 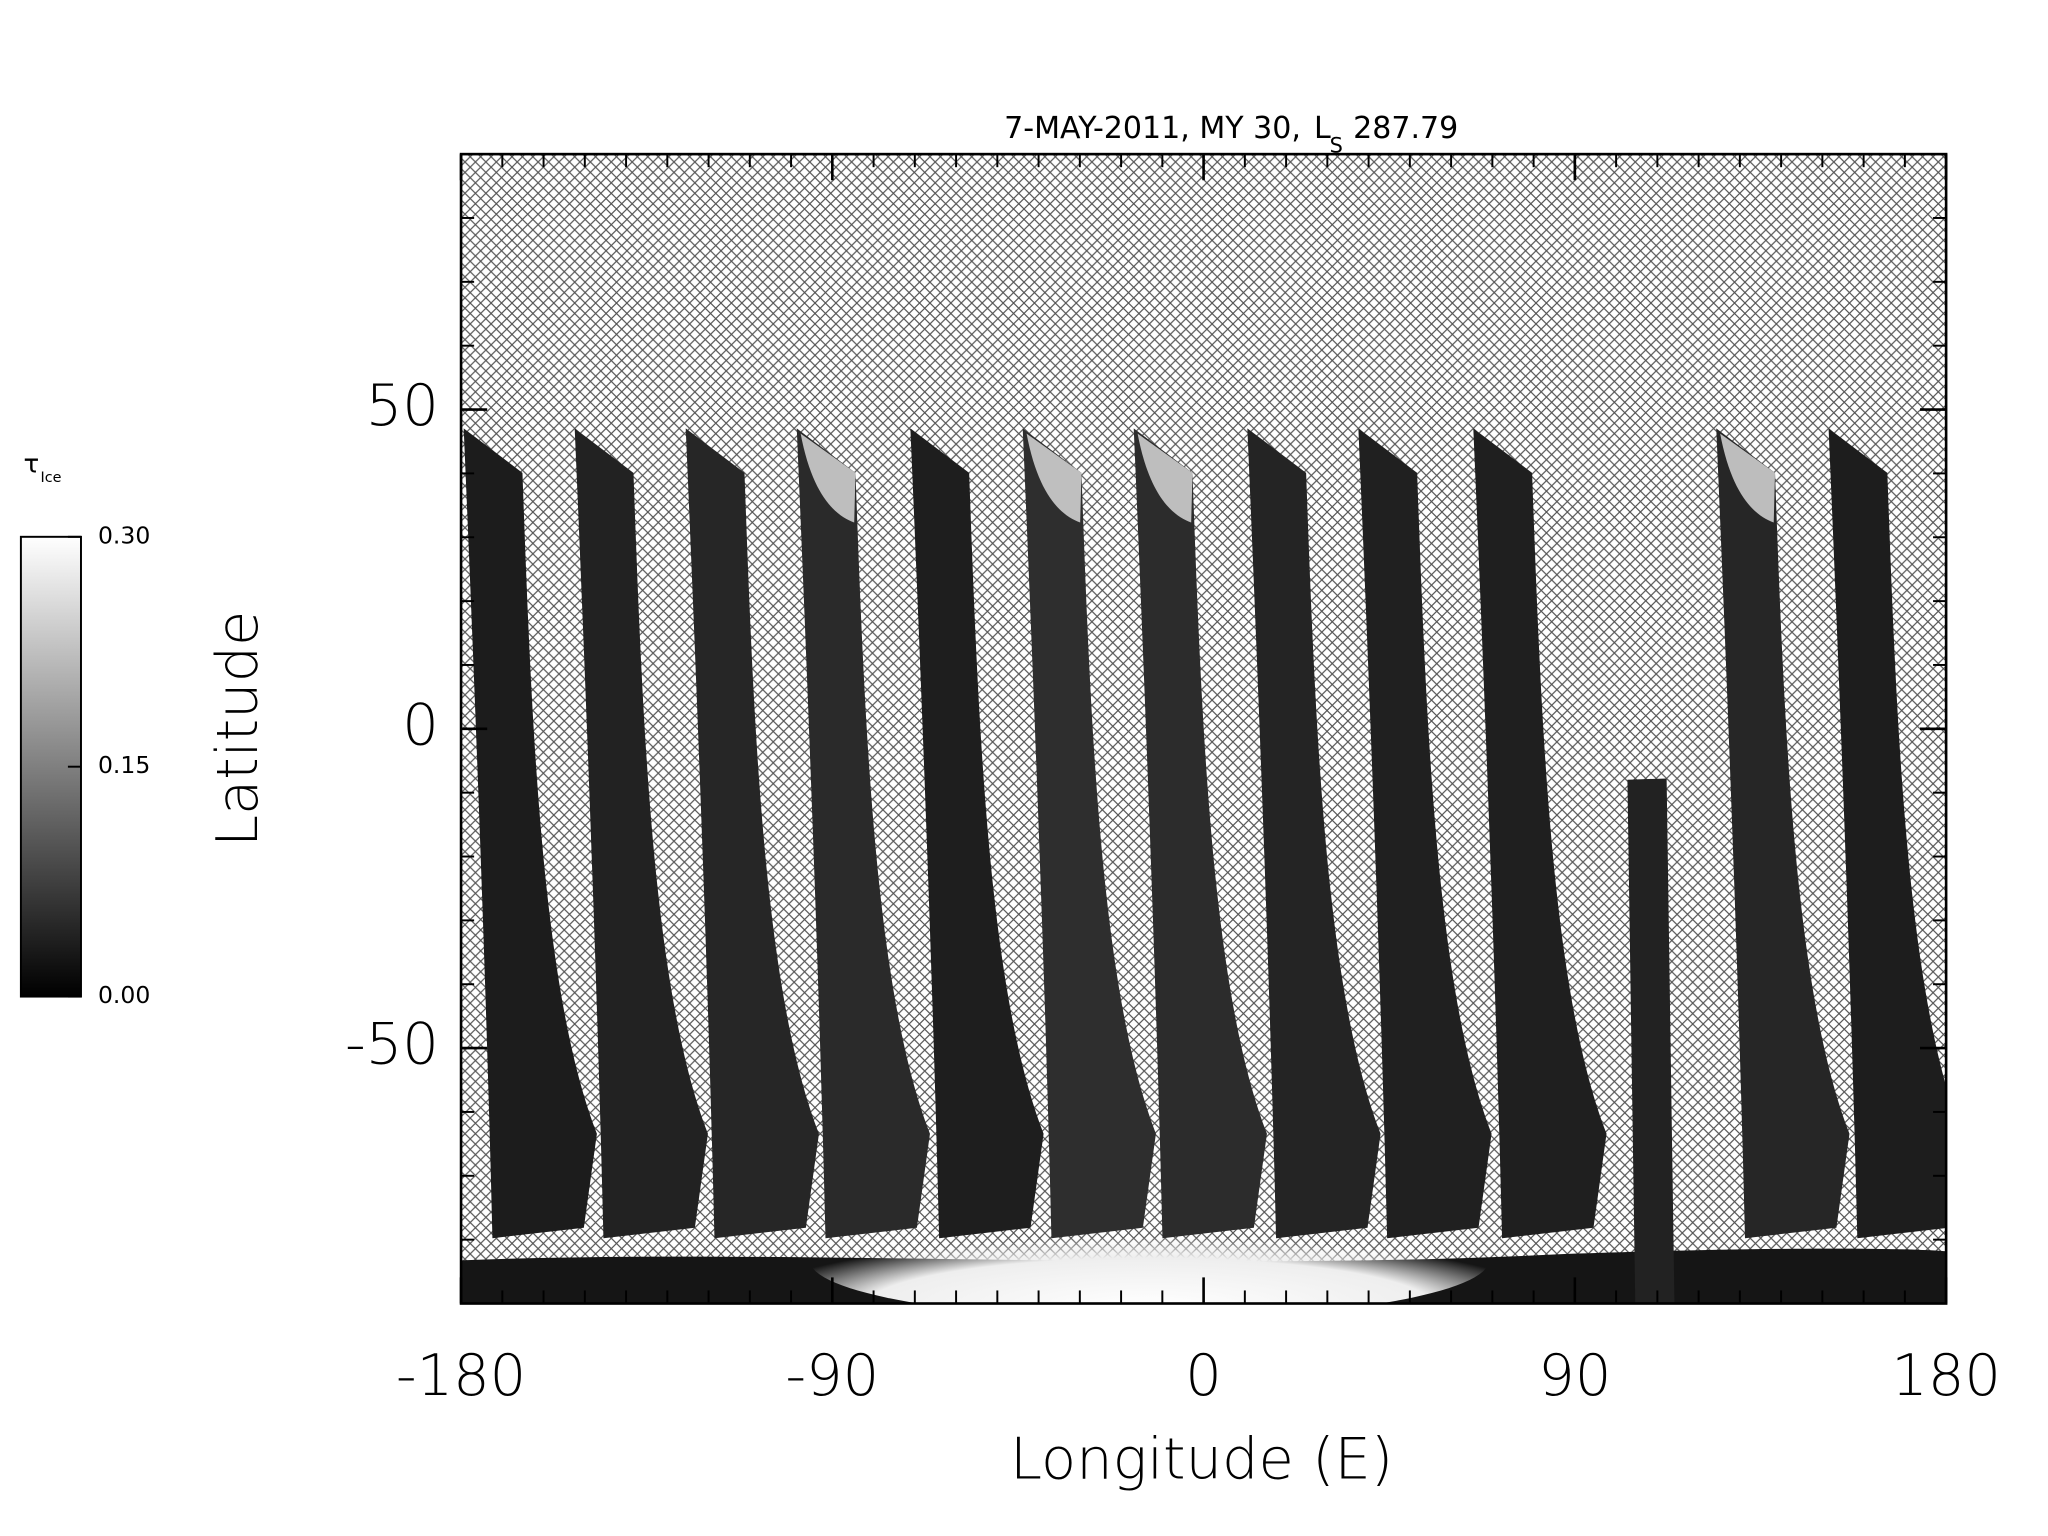 What do you see at coordinates (124, 535) in the screenshot?
I see `colorbar-tick-label: 0.30` at bounding box center [124, 535].